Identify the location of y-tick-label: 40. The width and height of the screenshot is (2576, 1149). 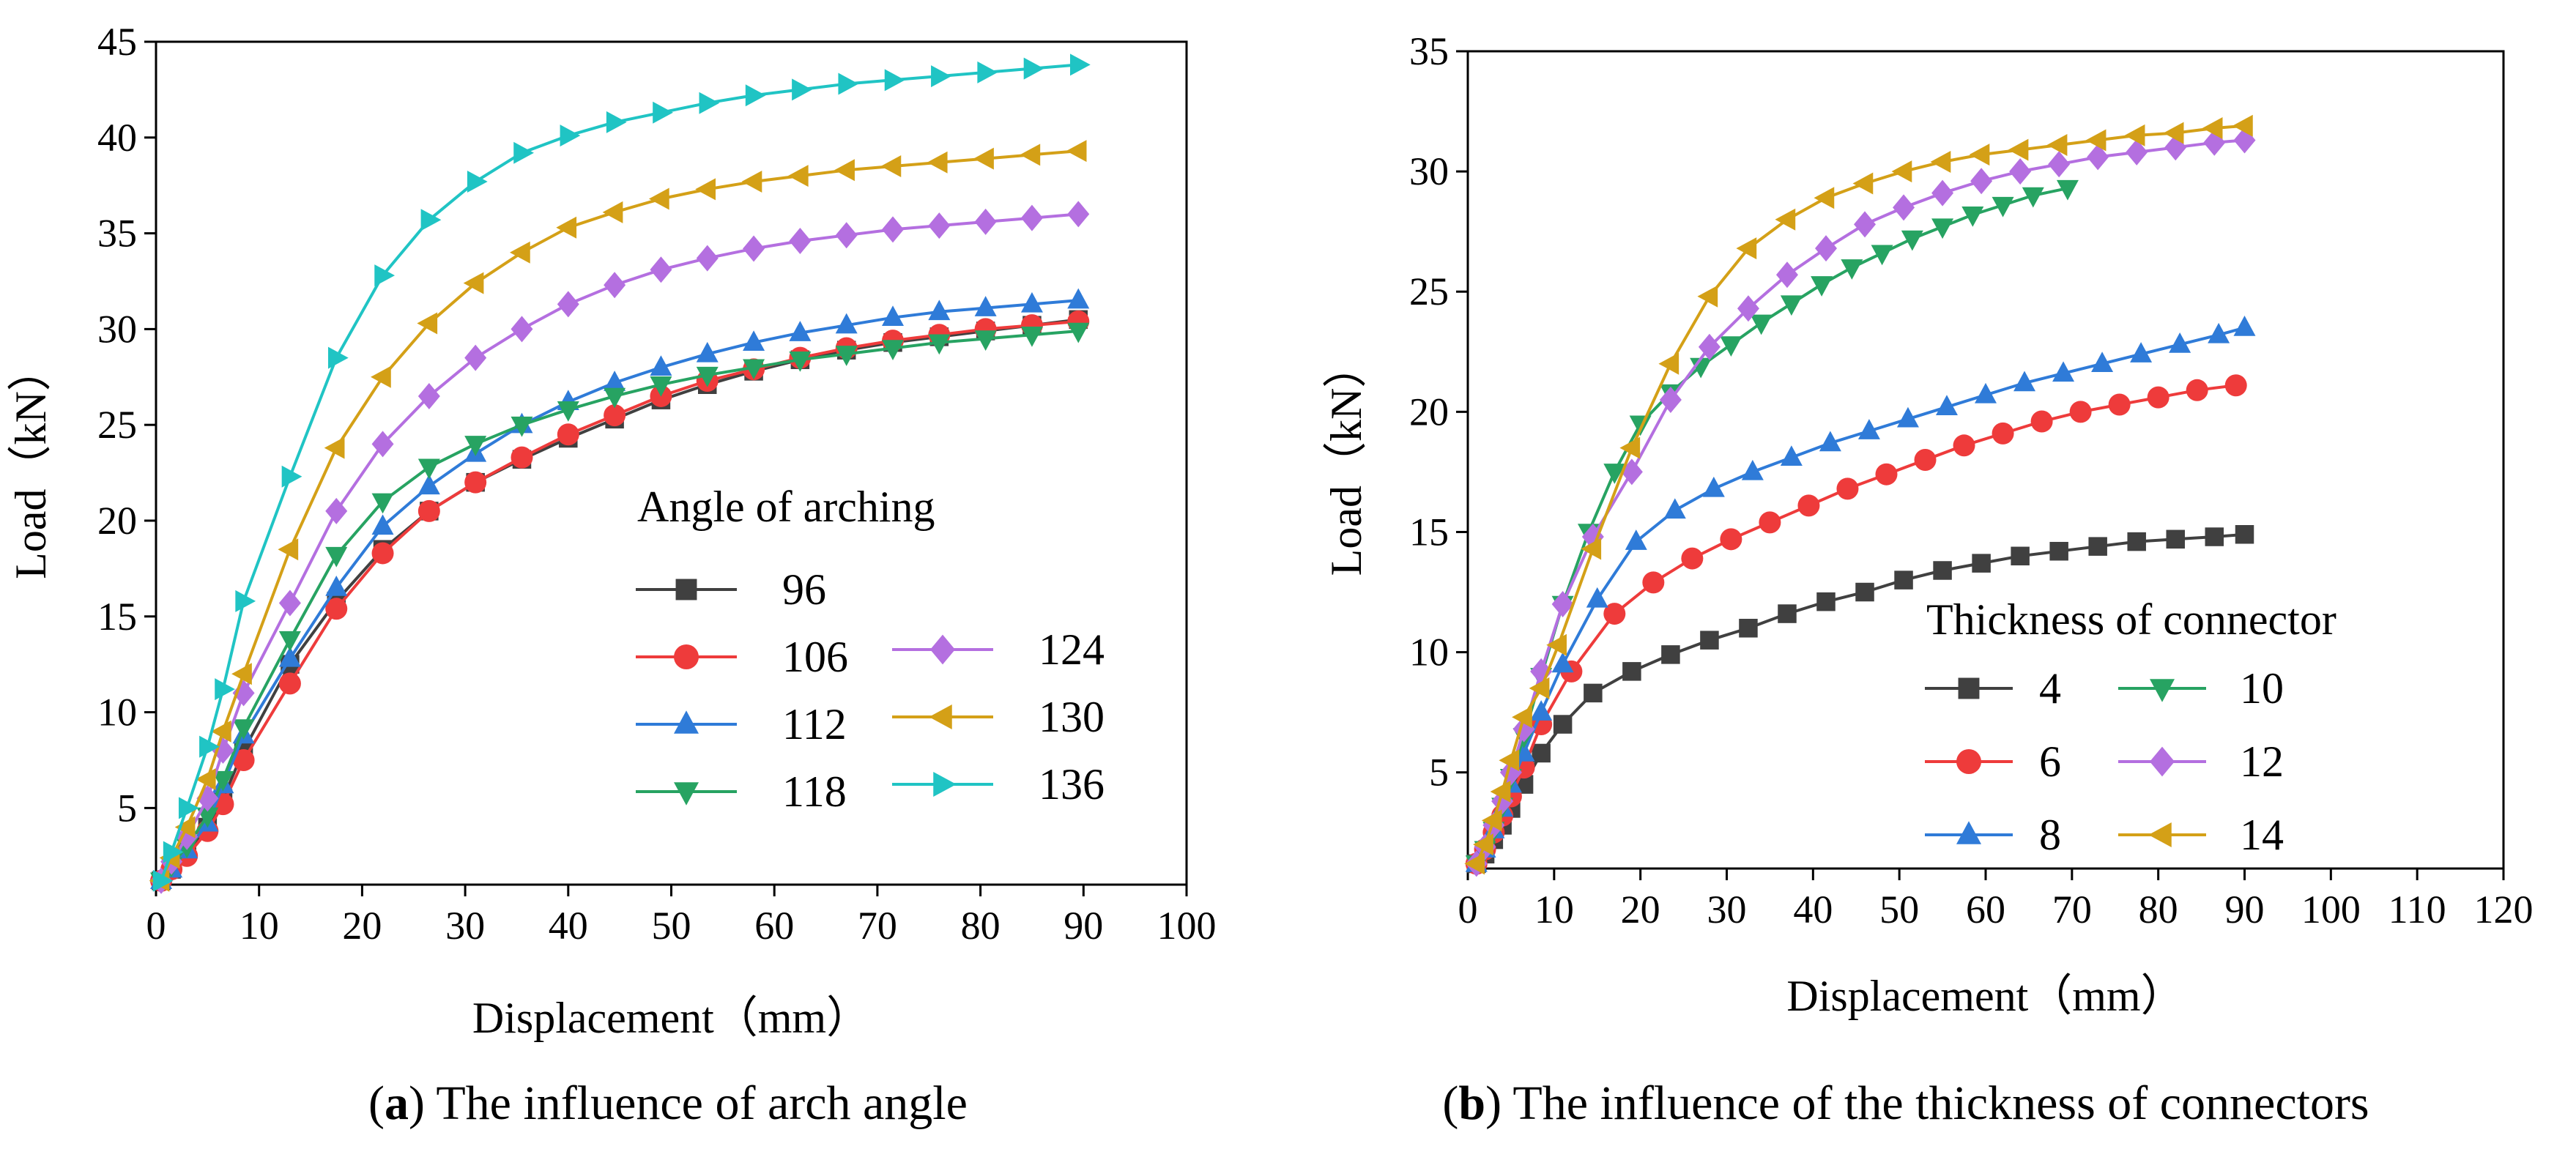
(117, 138).